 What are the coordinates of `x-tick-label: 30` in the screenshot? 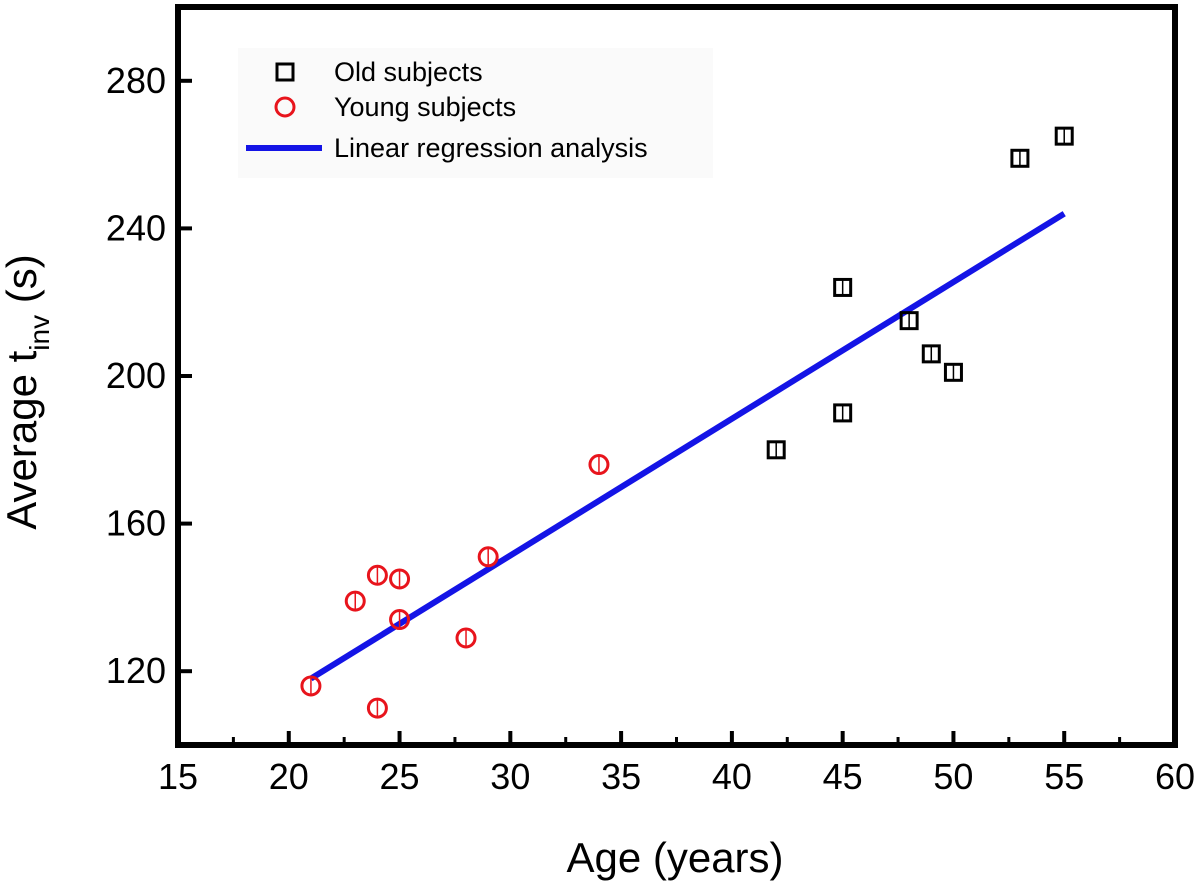 It's located at (510, 776).